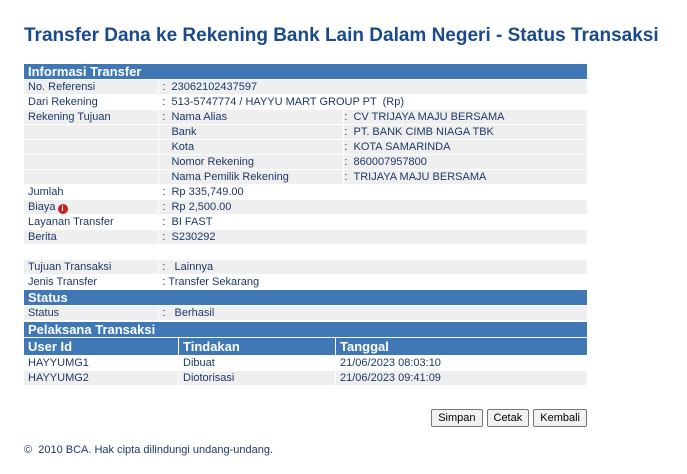 Image resolution: width=687 pixels, height=474 pixels. I want to click on value-cell: : S230292, so click(373, 237).